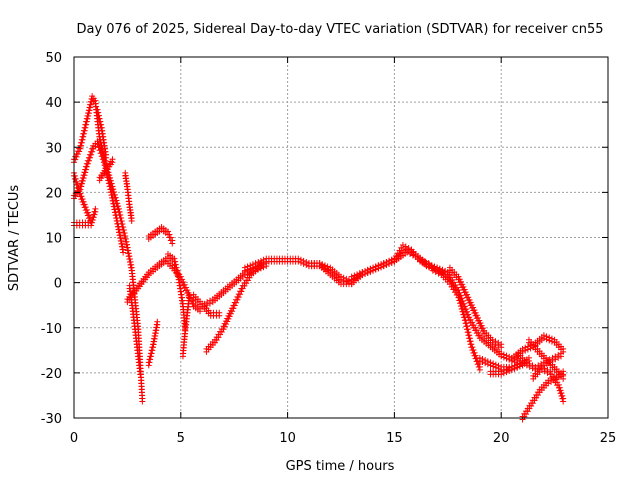 Image resolution: width=640 pixels, height=480 pixels. Describe the element at coordinates (51, 329) in the screenshot. I see `y-tick-label: -10` at that location.